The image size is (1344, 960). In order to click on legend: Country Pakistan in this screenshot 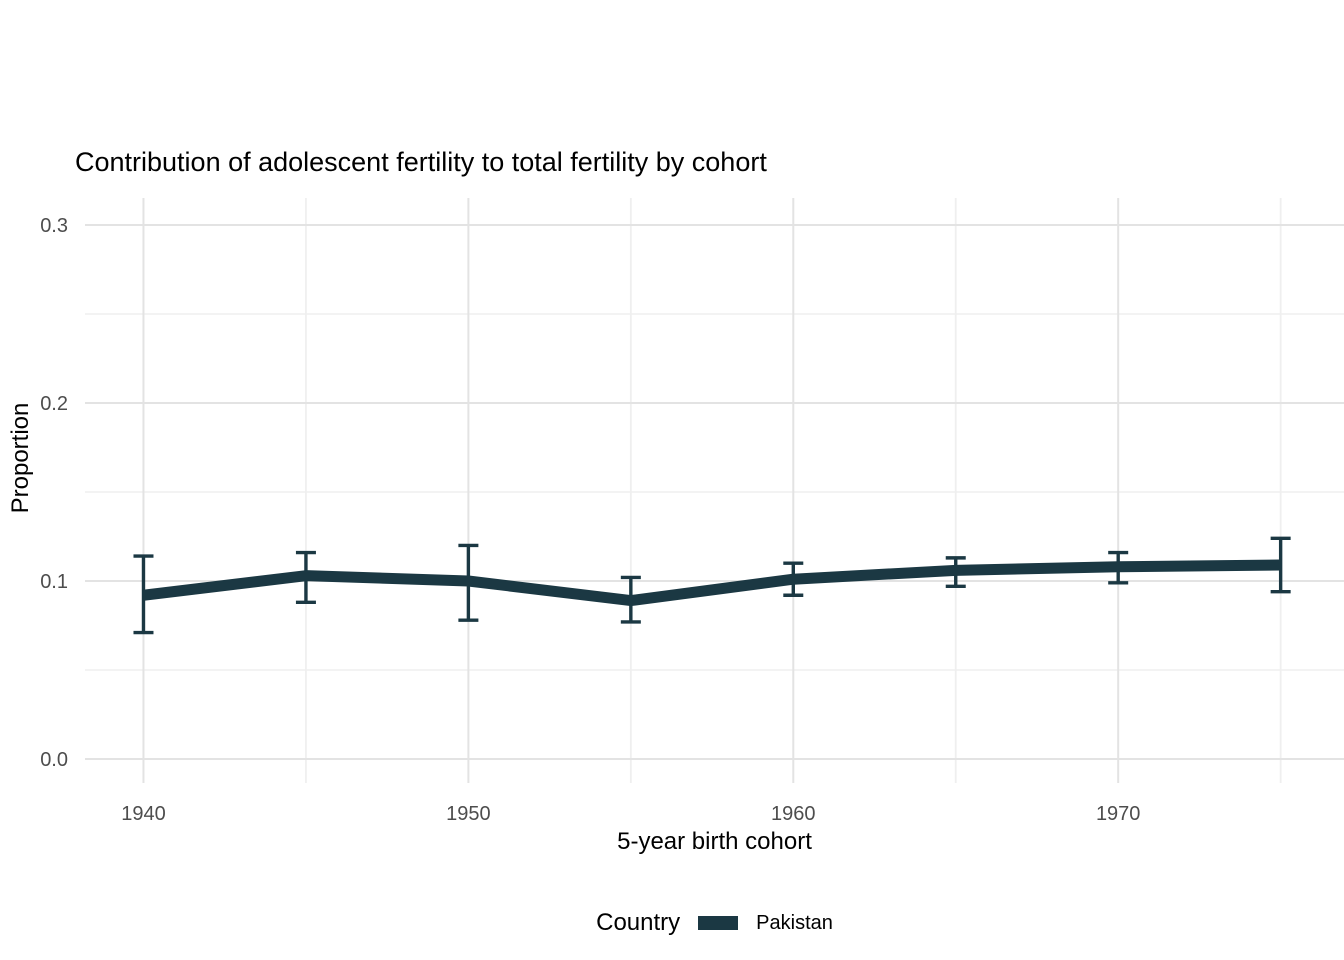, I will do `click(714, 923)`.